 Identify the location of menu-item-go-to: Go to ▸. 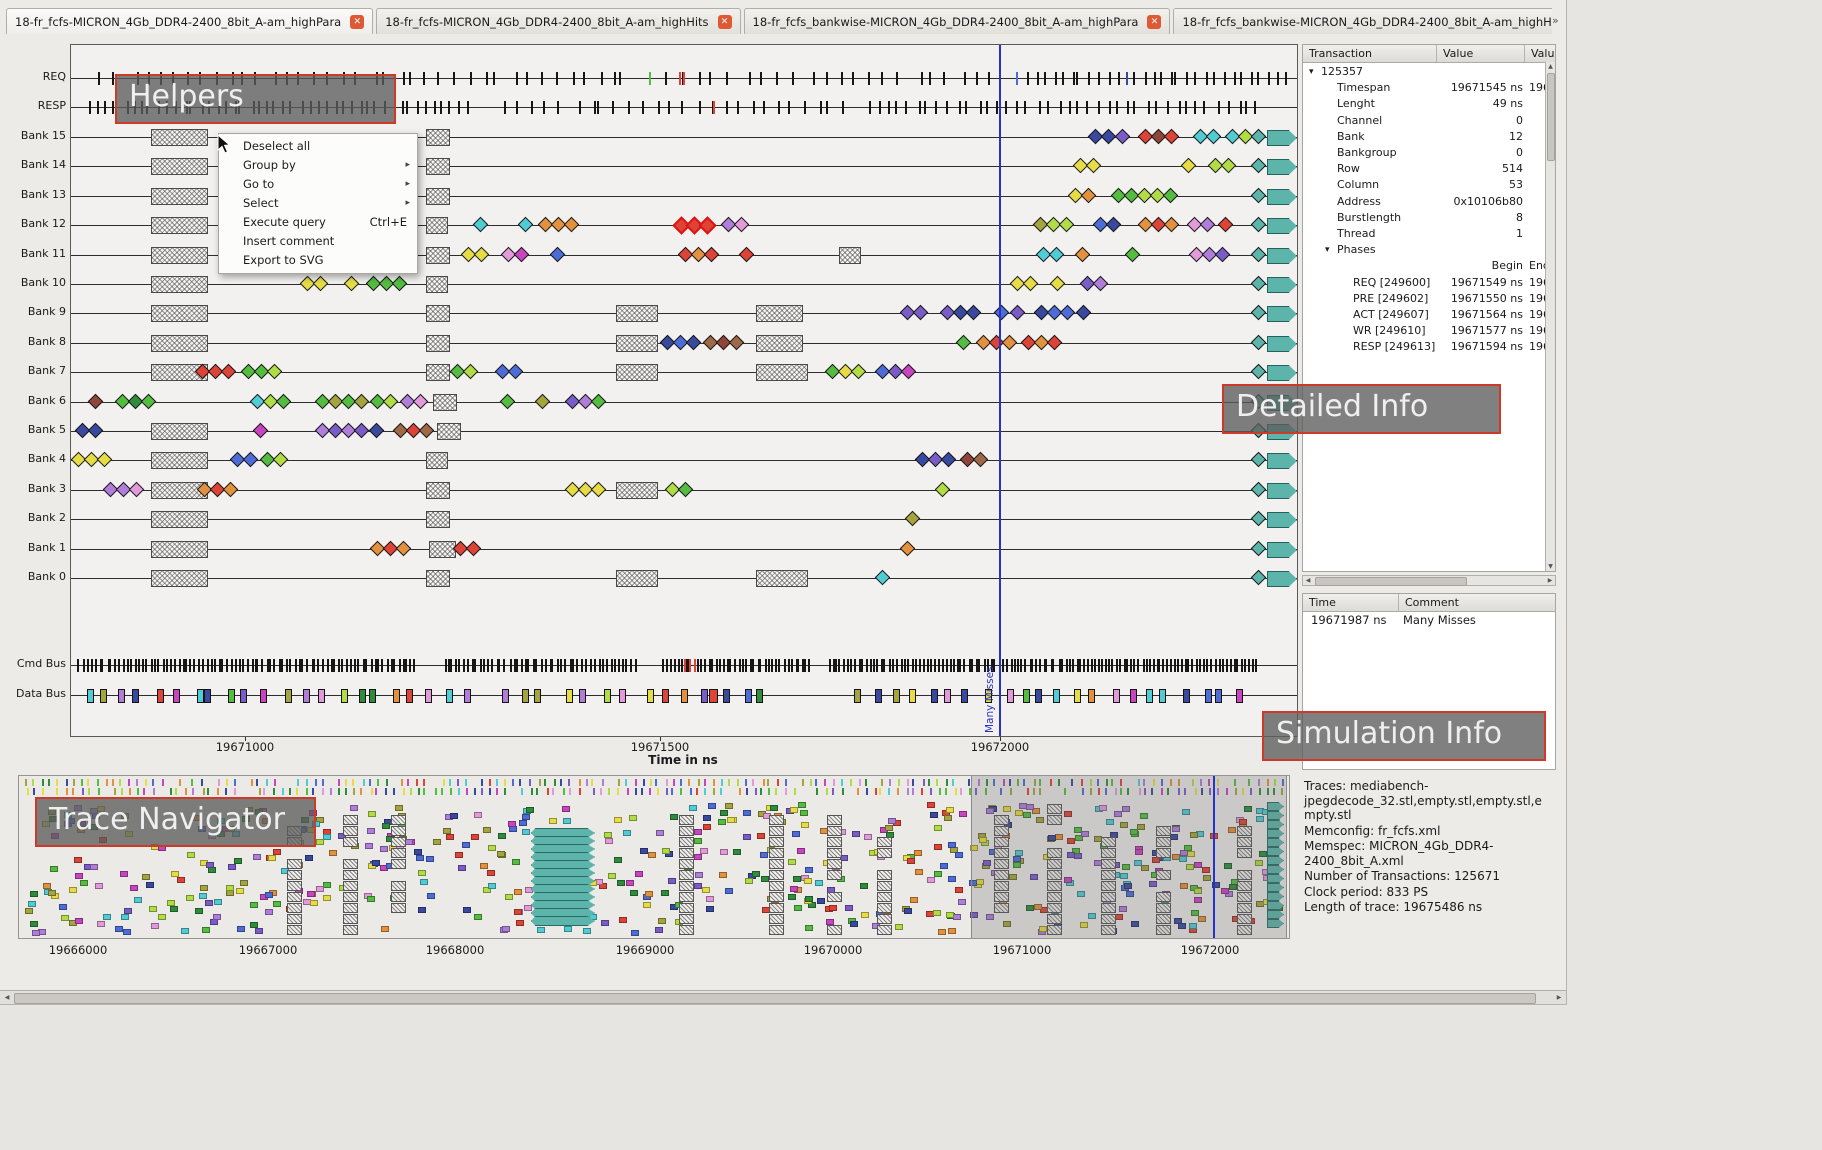
(318, 184).